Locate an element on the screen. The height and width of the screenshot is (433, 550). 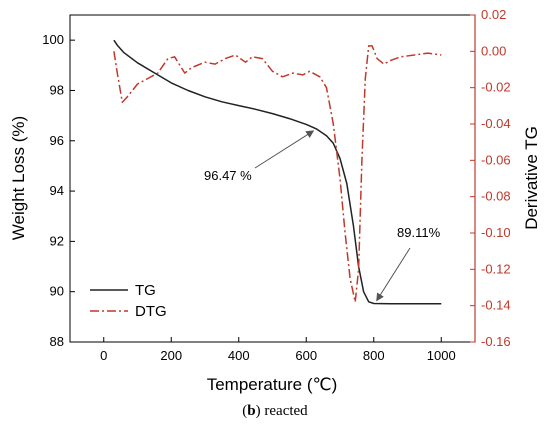
y-right-tick-label: -0.04 is located at coordinates (496, 123).